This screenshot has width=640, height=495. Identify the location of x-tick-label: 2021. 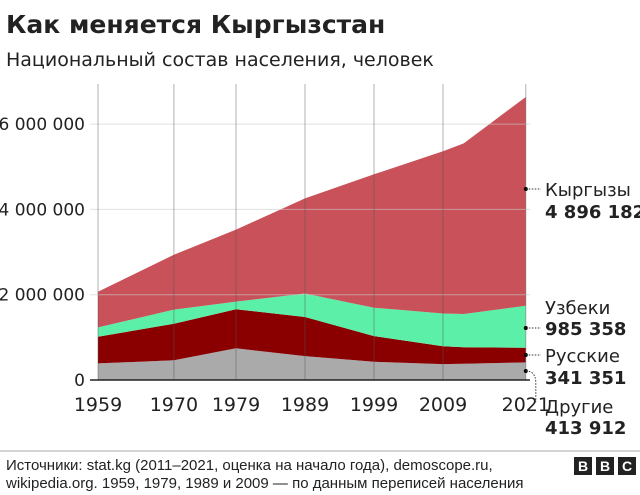
(526, 405).